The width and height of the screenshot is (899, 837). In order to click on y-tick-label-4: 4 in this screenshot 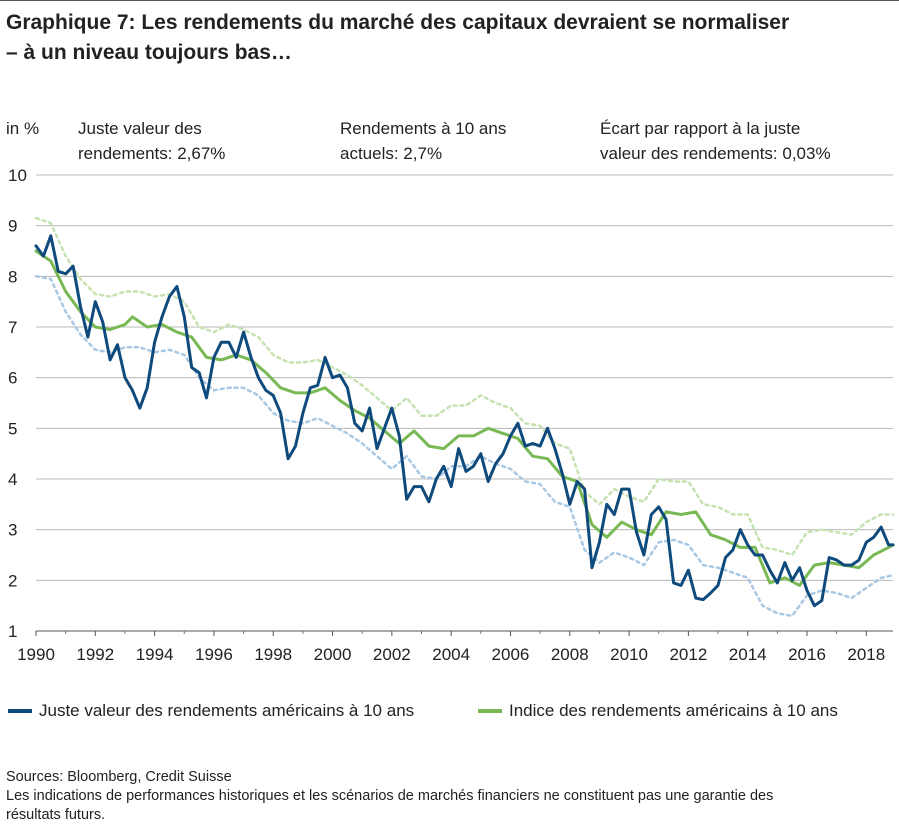, I will do `click(12, 479)`.